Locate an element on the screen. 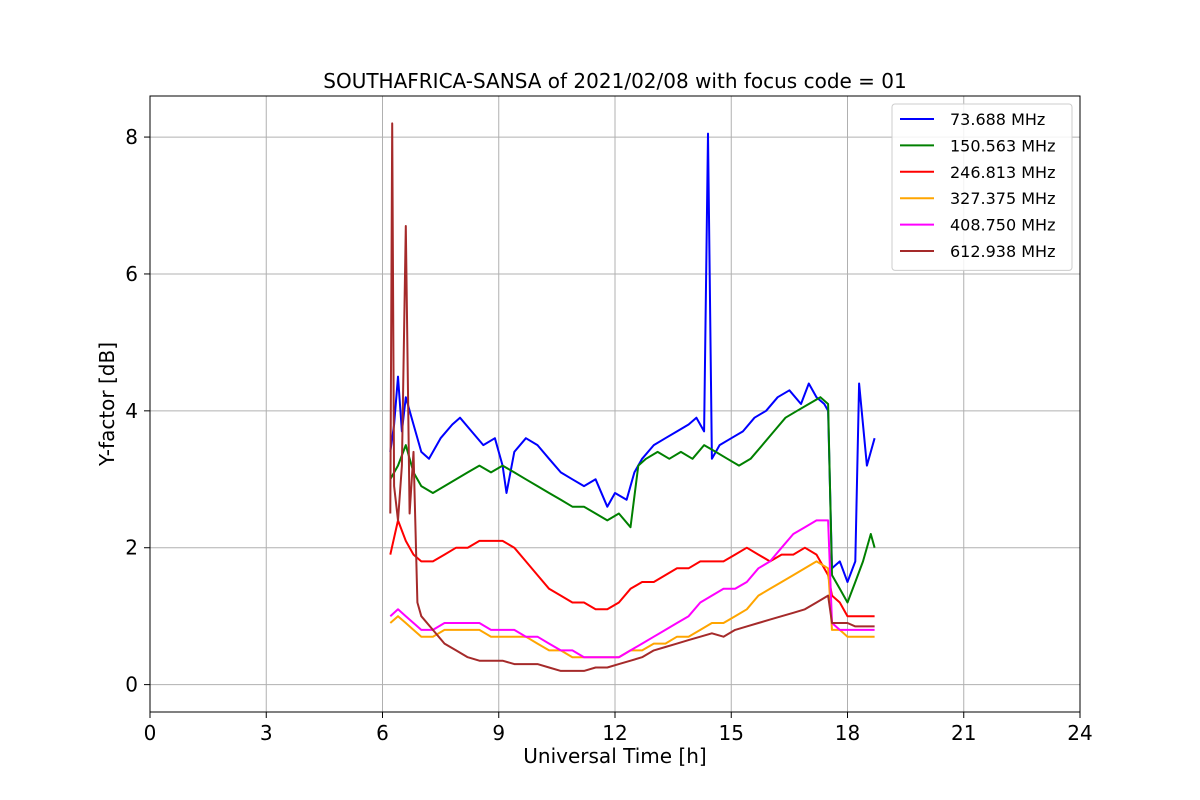  legend-label: 408.750 MHz is located at coordinates (1002, 225).